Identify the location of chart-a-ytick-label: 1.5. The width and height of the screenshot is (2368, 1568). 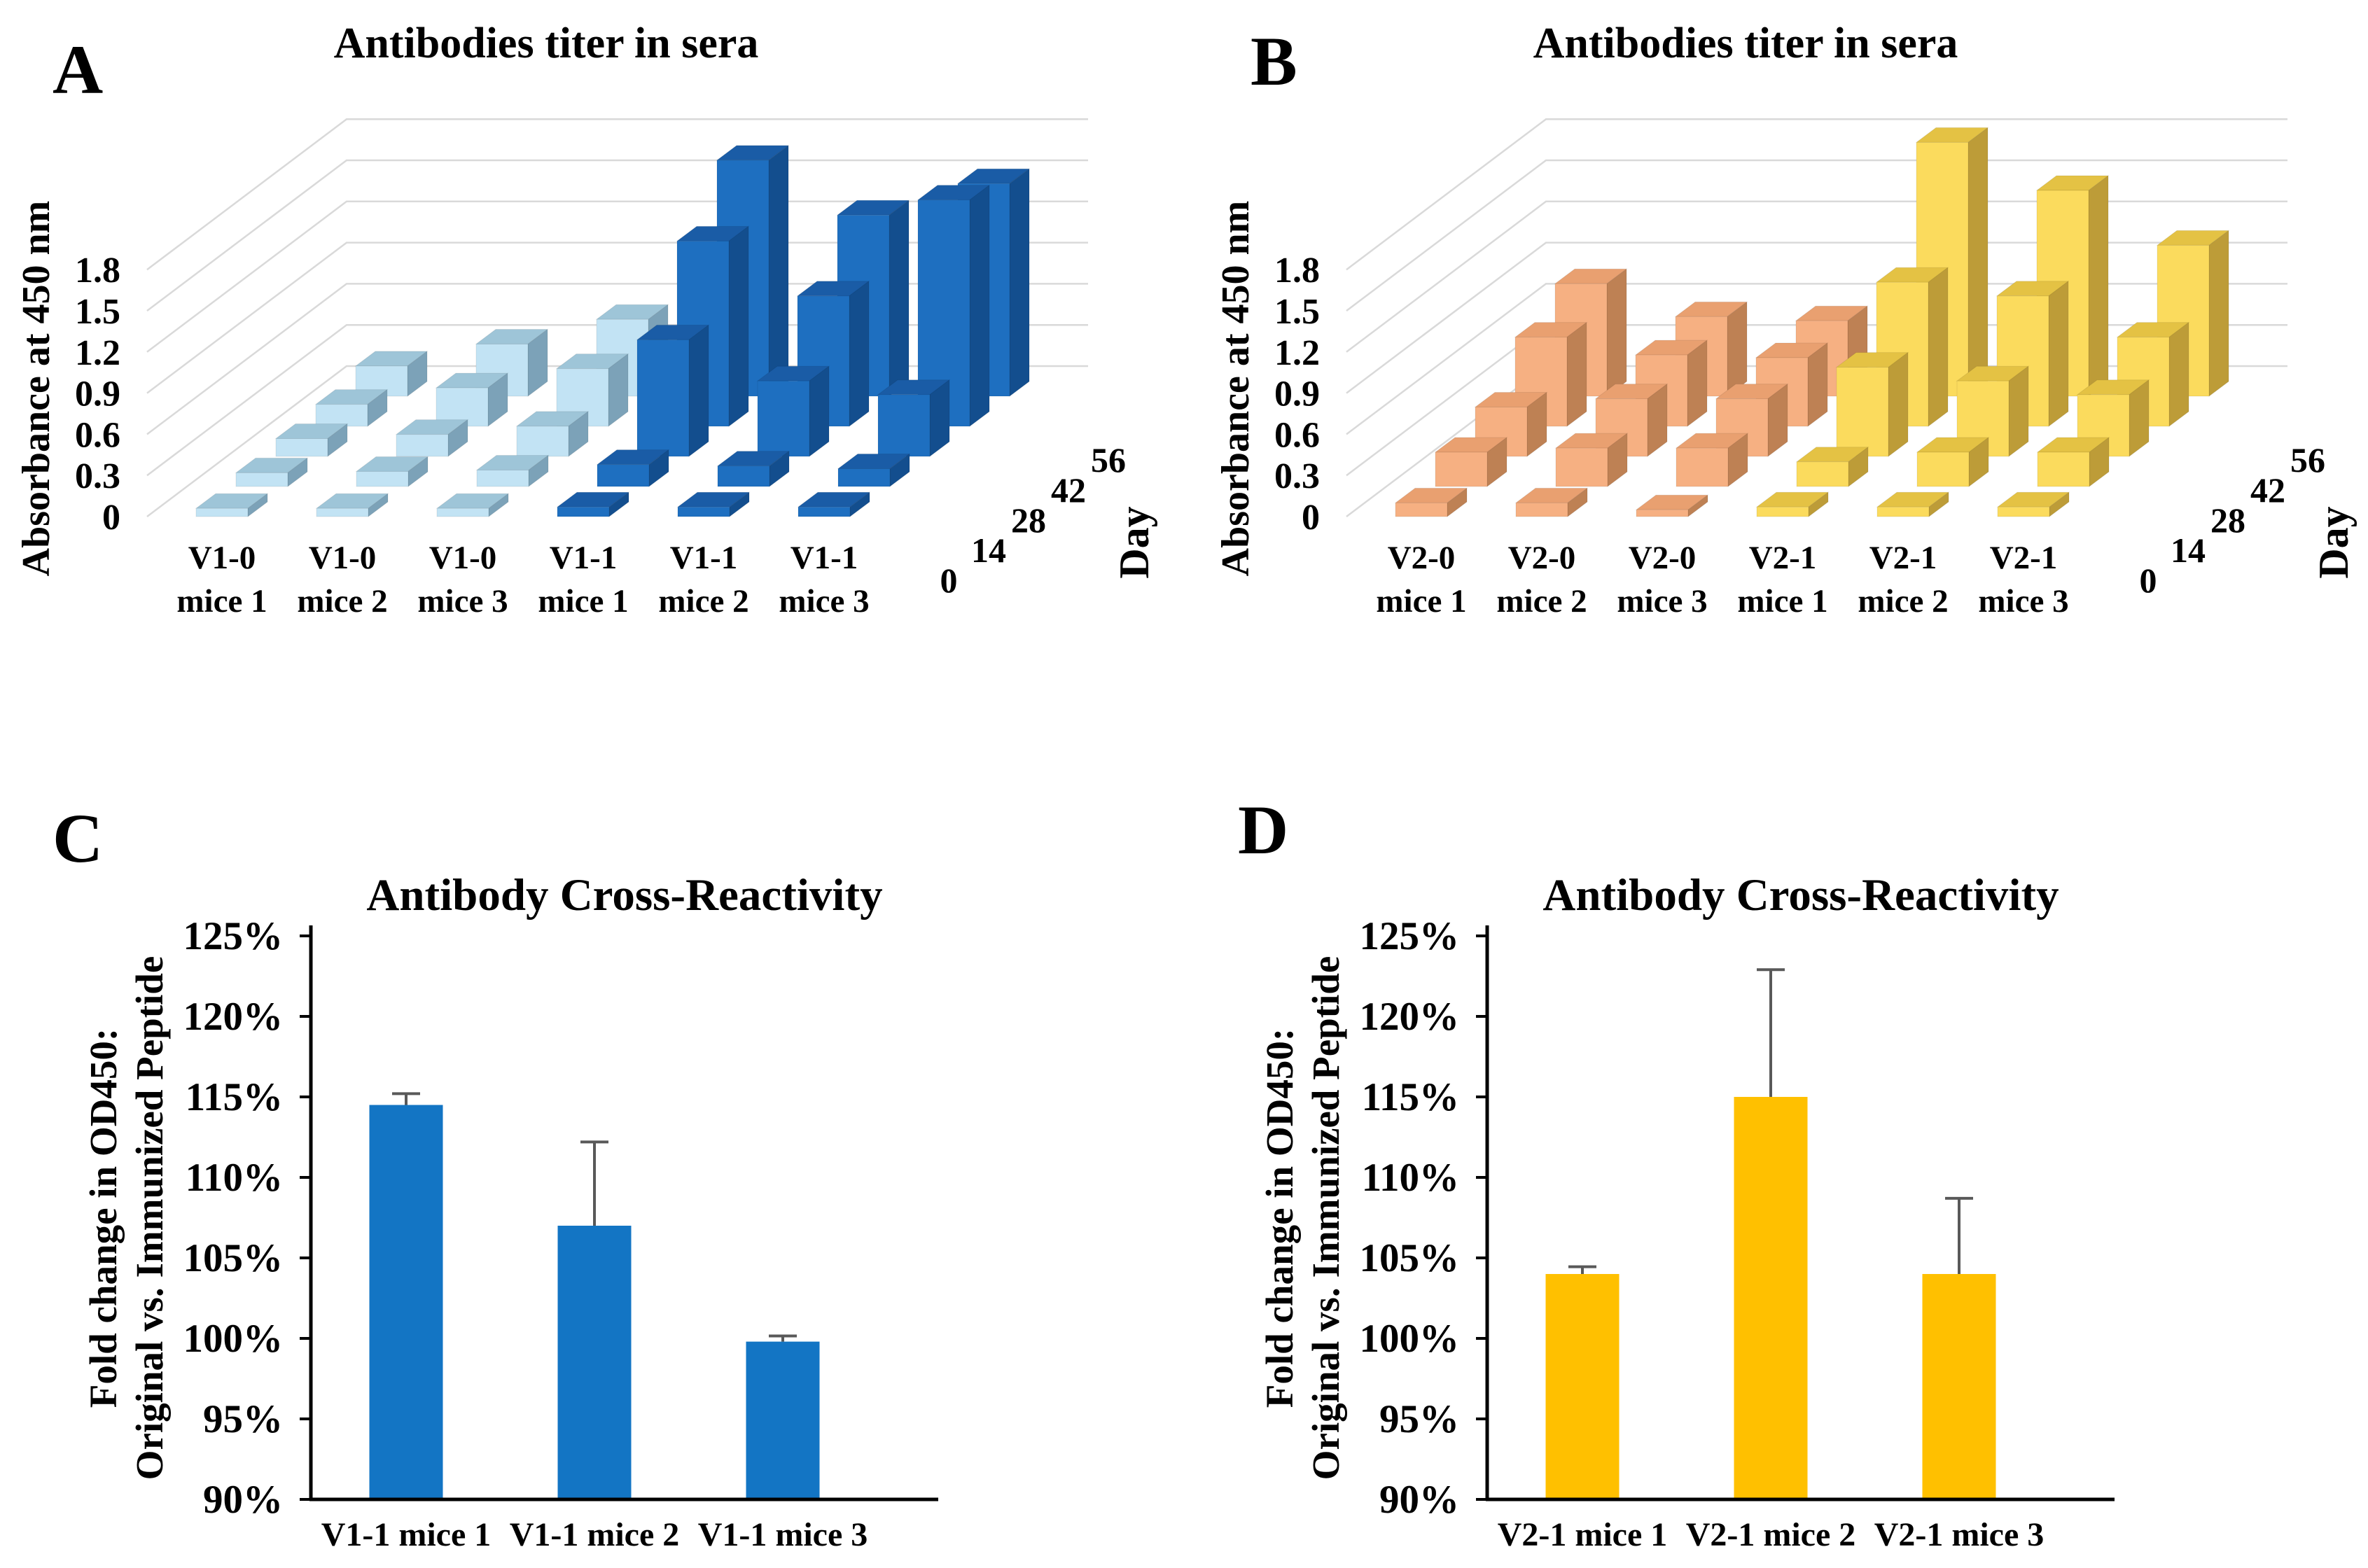
(97, 312).